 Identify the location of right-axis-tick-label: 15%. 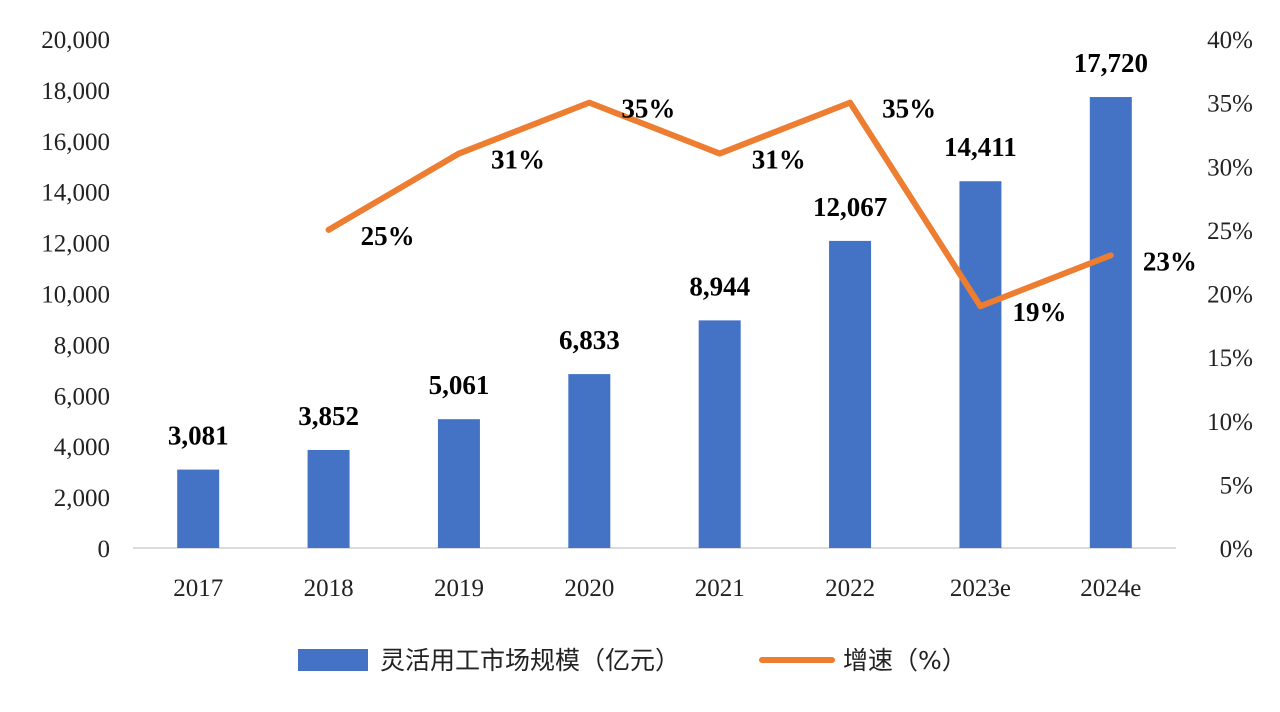
(1230, 358).